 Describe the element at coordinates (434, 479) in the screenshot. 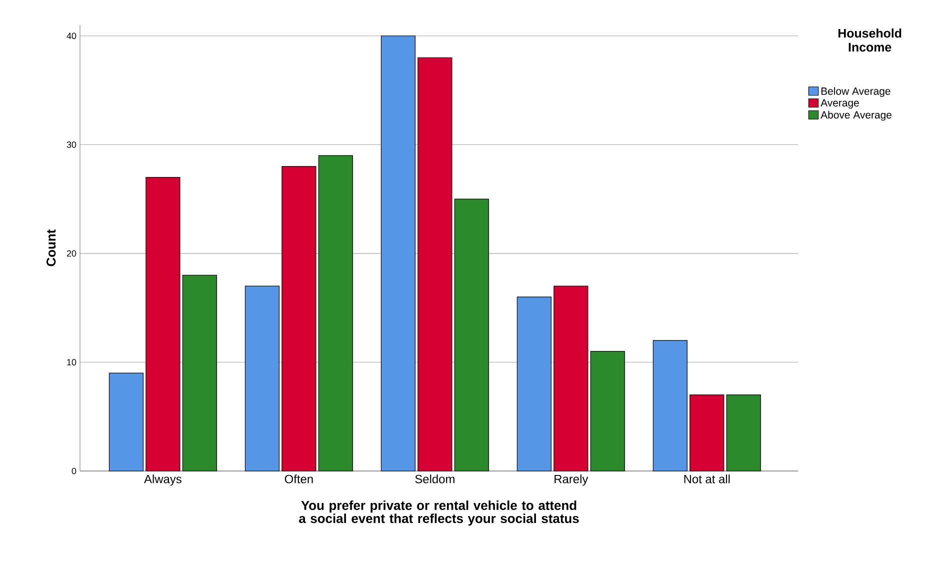

I see `x-tick-label: Seldom` at that location.